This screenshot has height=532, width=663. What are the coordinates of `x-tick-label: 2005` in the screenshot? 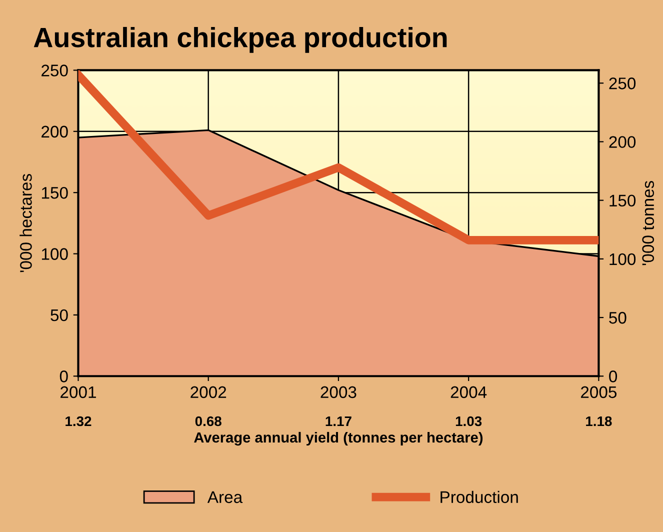 It's located at (598, 392).